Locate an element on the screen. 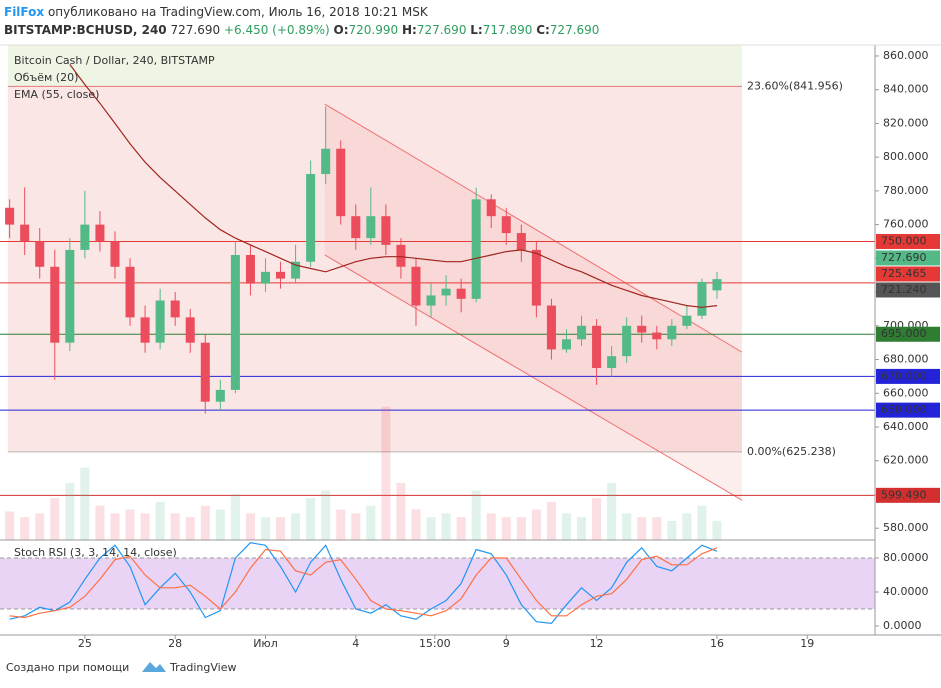 This screenshot has height=688, width=941. y-tick-label: 860.000 is located at coordinates (906, 55).